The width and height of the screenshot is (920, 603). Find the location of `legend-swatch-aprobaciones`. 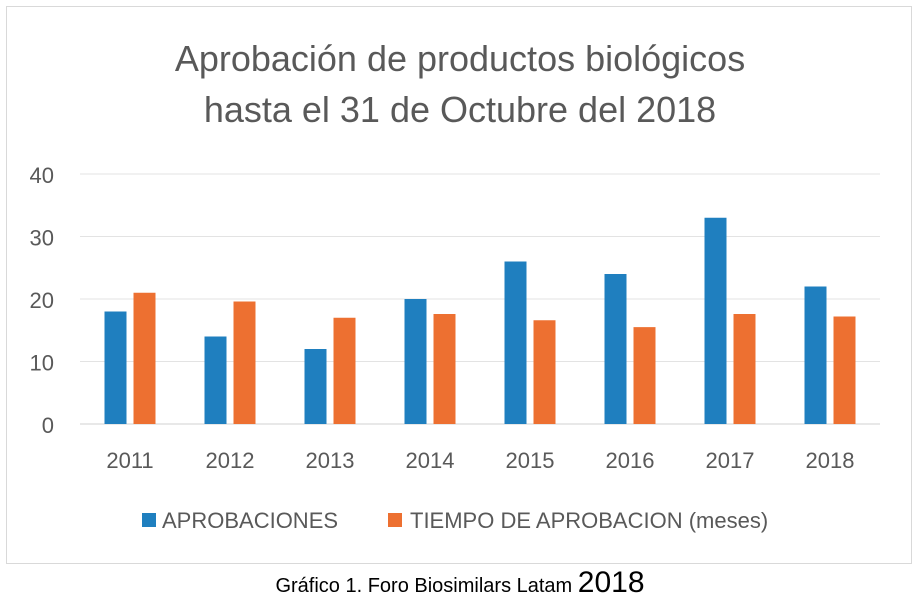

legend-swatch-aprobaciones is located at coordinates (149, 520).